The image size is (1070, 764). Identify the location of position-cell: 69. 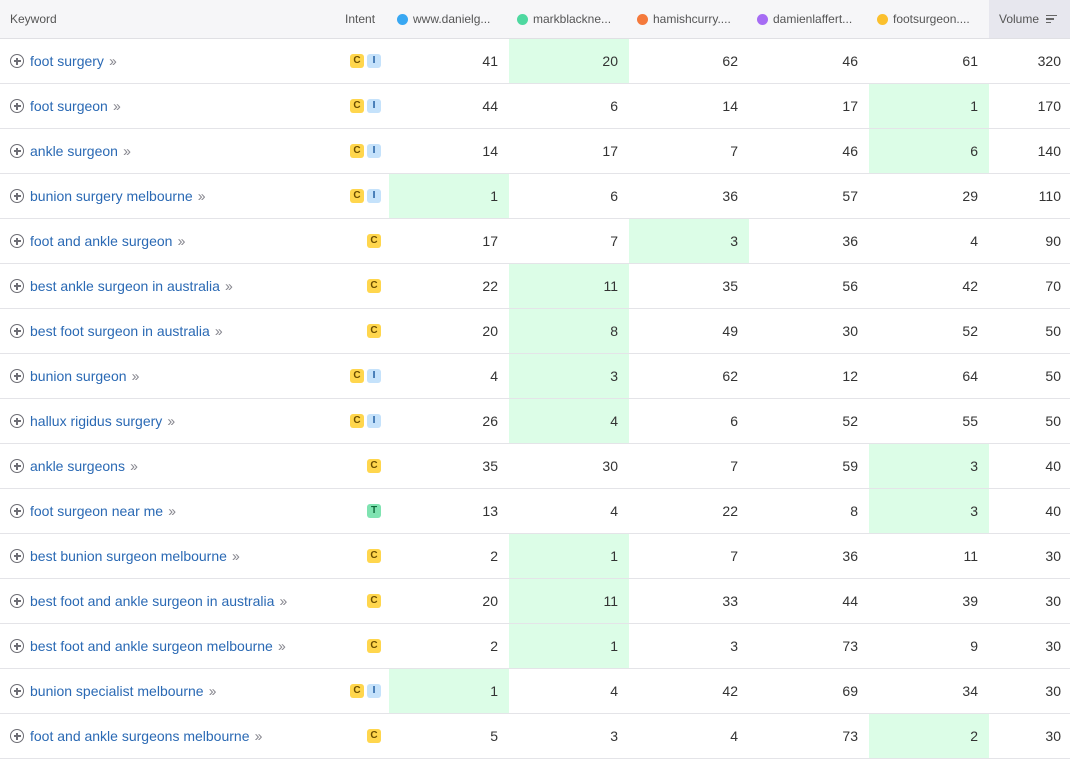
(850, 691).